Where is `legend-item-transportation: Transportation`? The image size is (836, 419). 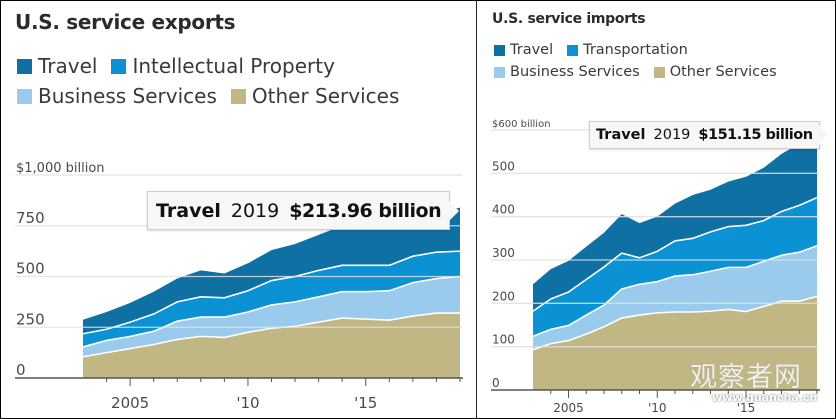
legend-item-transportation: Transportation is located at coordinates (627, 50).